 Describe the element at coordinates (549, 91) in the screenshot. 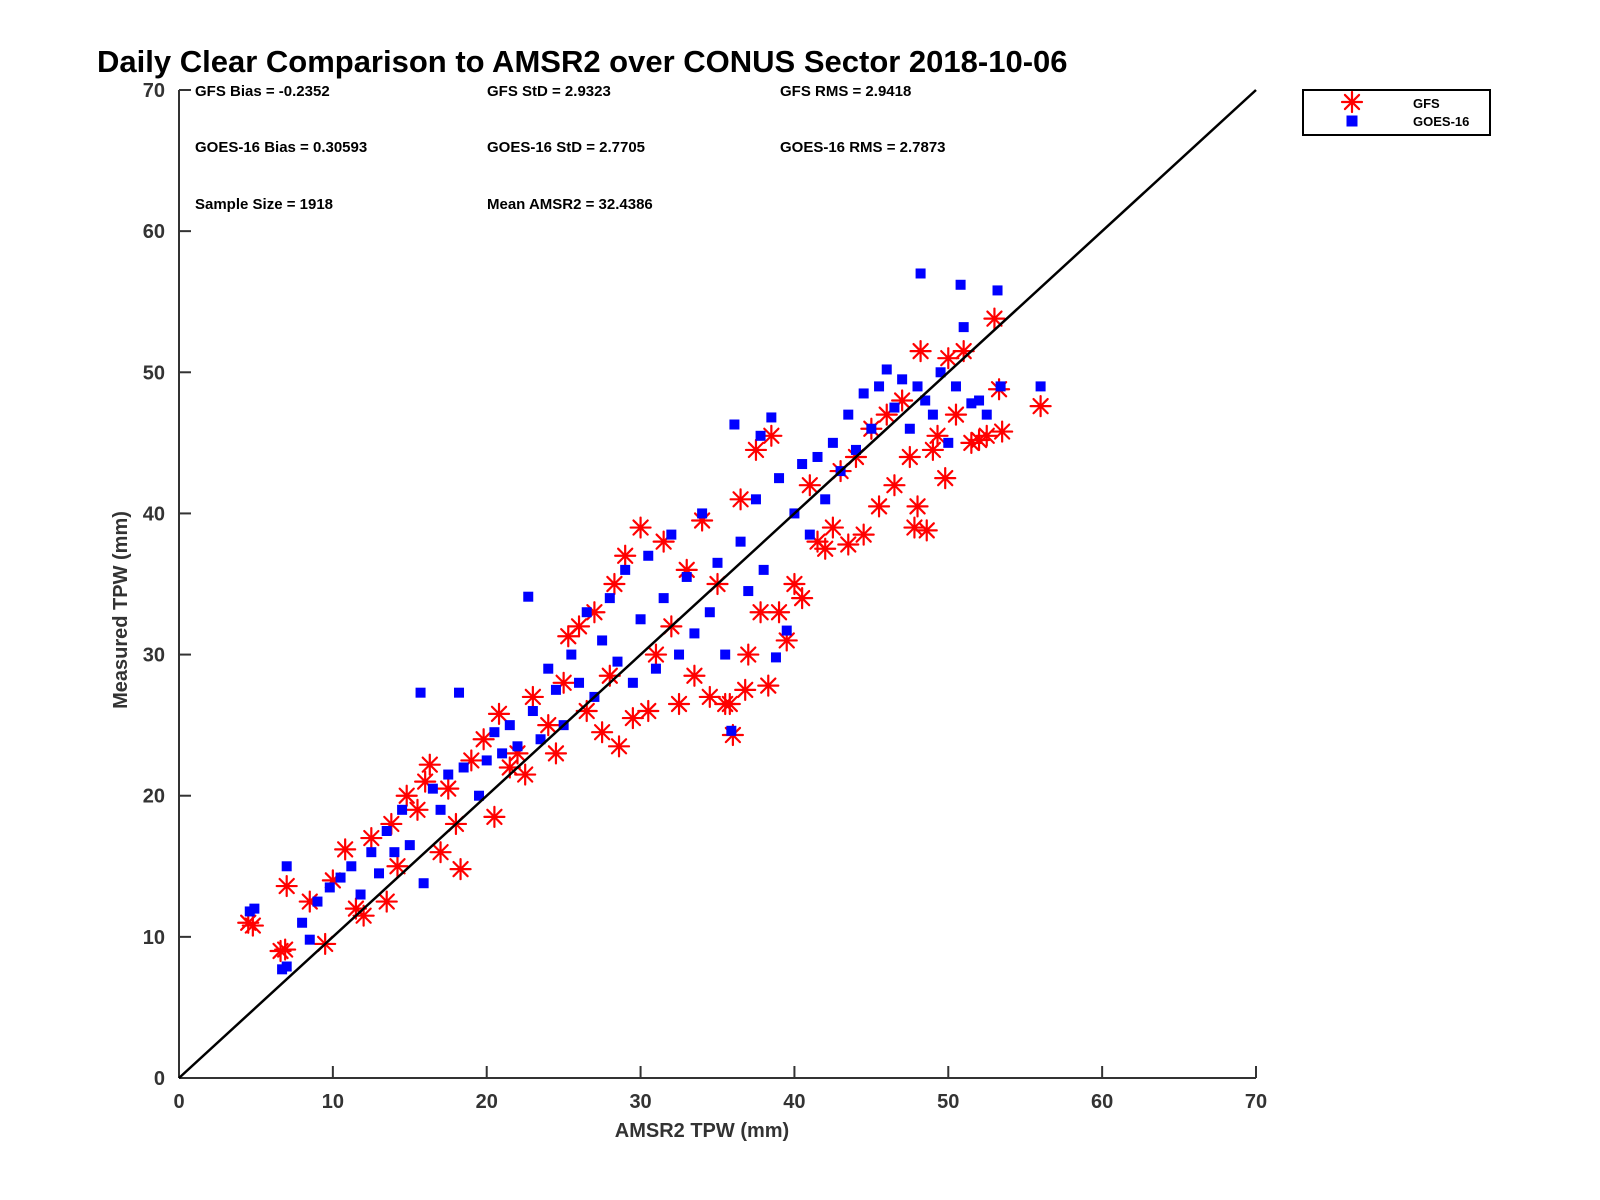

I see `stat-gfs-std: GFS StD = 2.9323` at that location.